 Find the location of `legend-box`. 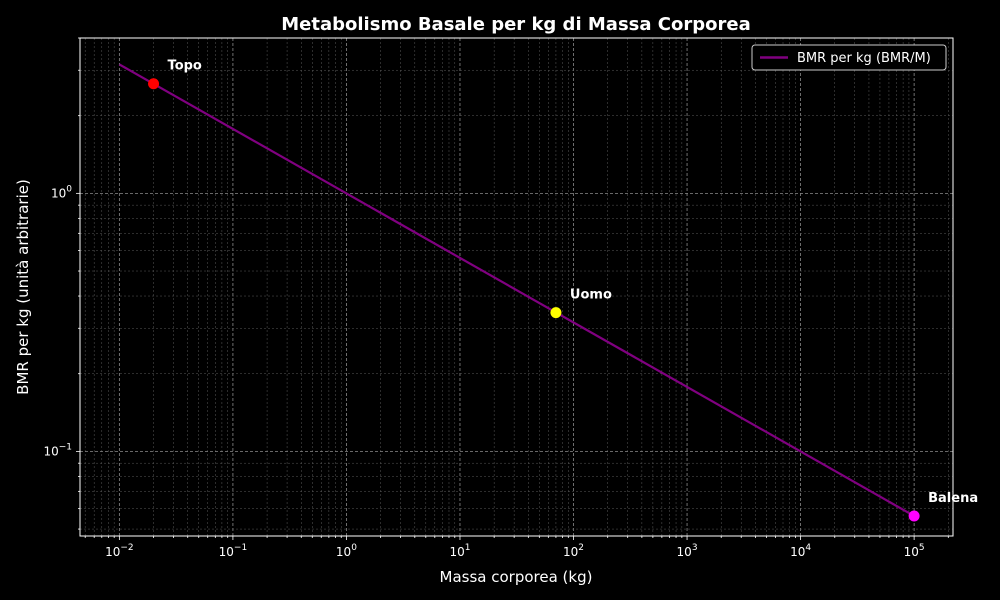

legend-box is located at coordinates (849, 57).